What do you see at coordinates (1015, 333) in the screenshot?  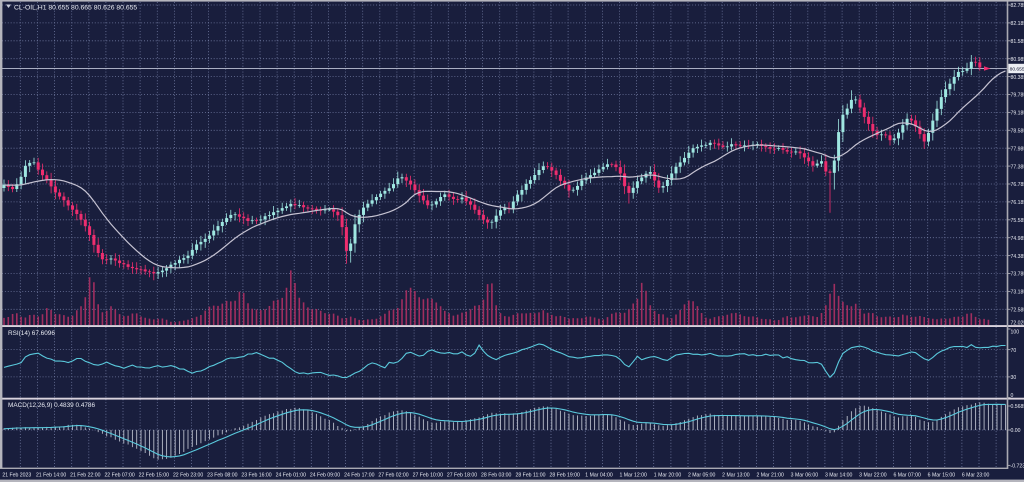 I see `svg-text: 100` at bounding box center [1015, 333].